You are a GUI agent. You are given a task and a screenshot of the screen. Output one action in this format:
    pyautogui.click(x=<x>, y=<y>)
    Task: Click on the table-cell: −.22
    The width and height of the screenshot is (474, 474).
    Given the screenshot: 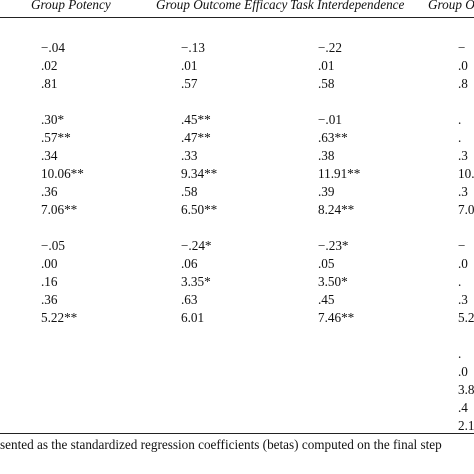 What is the action you would take?
    pyautogui.click(x=330, y=47)
    